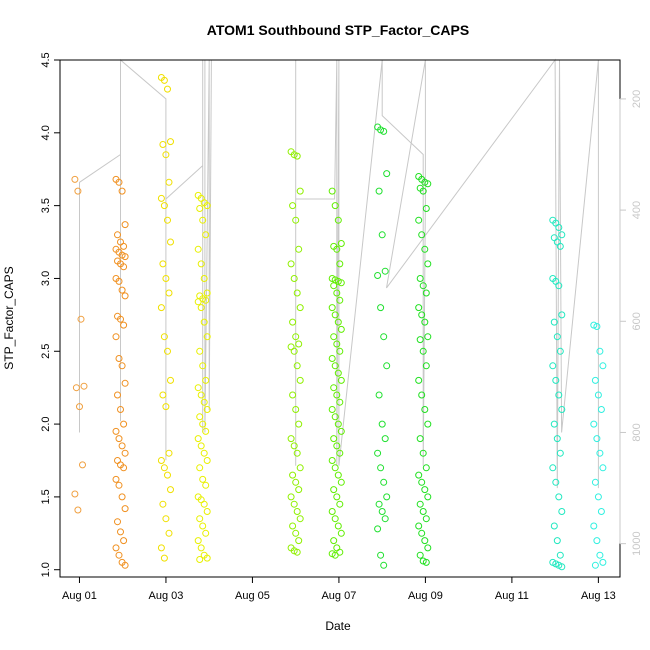  I want to click on x-axis-label: Date, so click(338, 626).